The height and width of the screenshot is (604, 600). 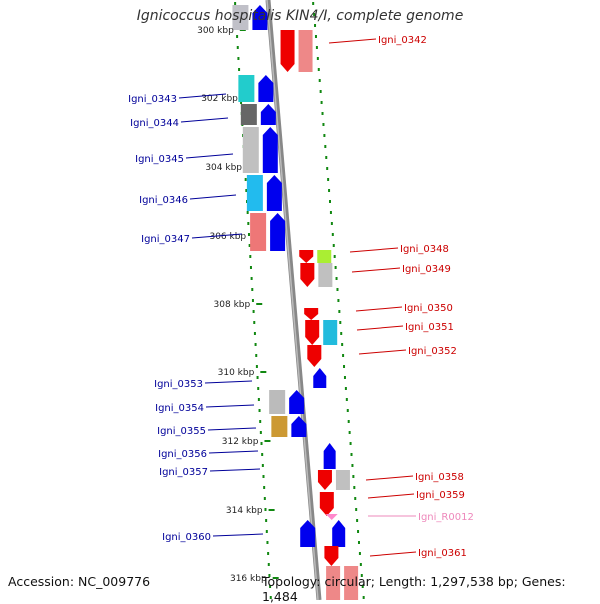 What do you see at coordinates (183, 472) in the screenshot?
I see `gene-label: Igni_0357` at bounding box center [183, 472].